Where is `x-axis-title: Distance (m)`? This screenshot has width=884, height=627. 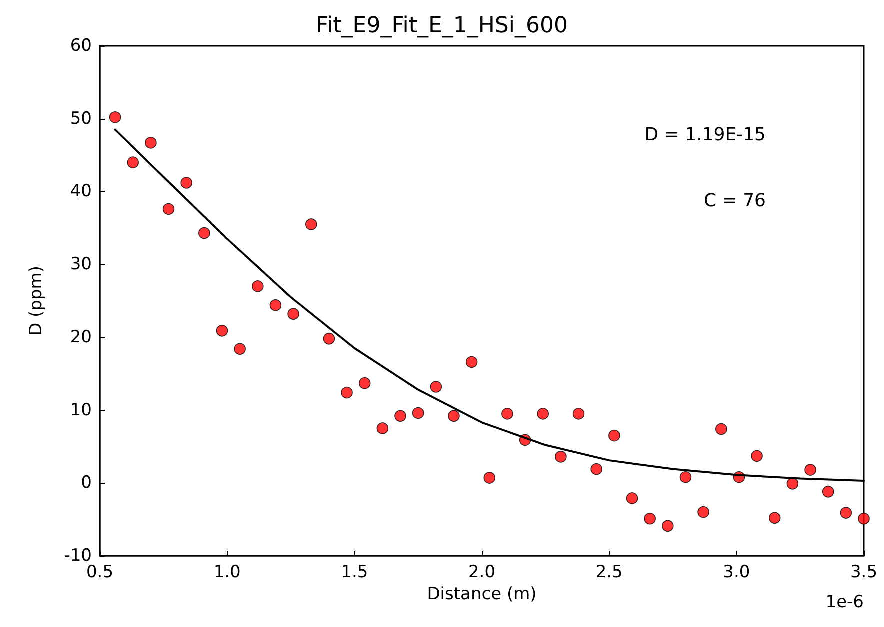
x-axis-title: Distance (m) is located at coordinates (482, 594).